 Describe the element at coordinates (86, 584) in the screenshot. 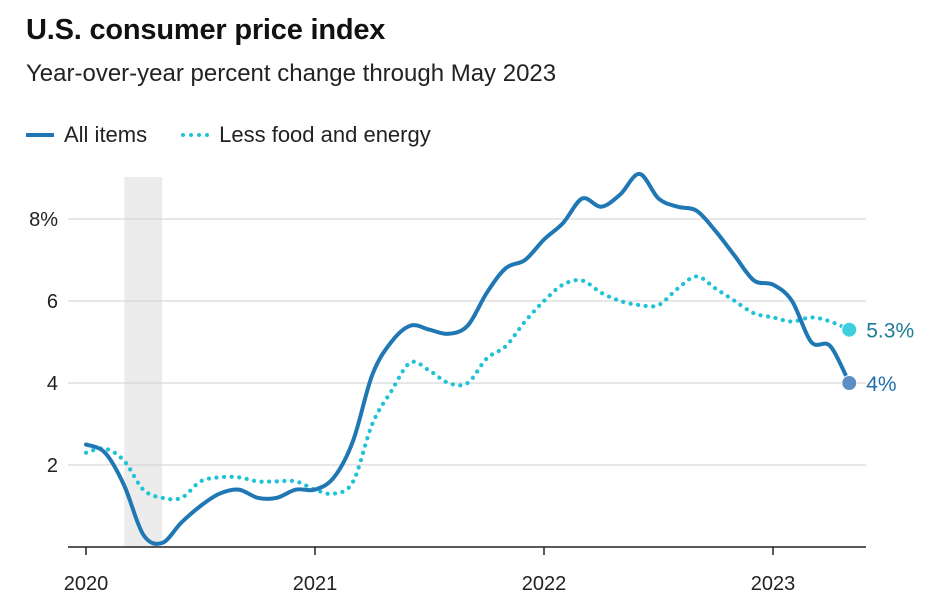

I see `x-tick-label: 2020` at that location.